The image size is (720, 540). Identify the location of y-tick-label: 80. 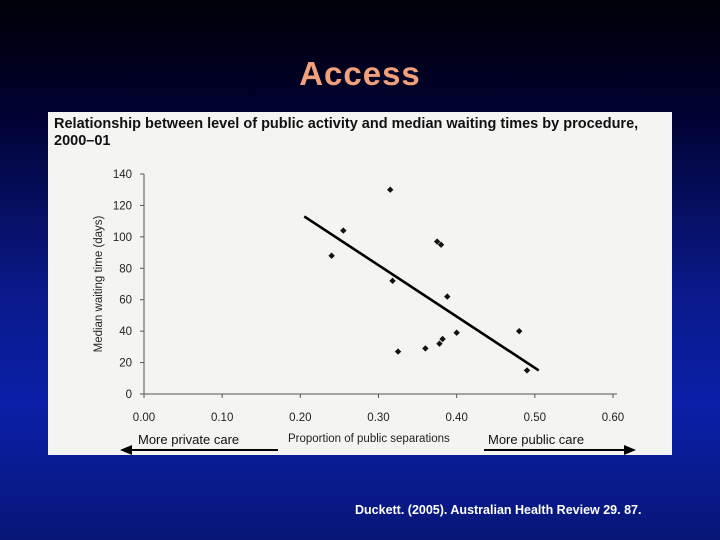
(125, 269).